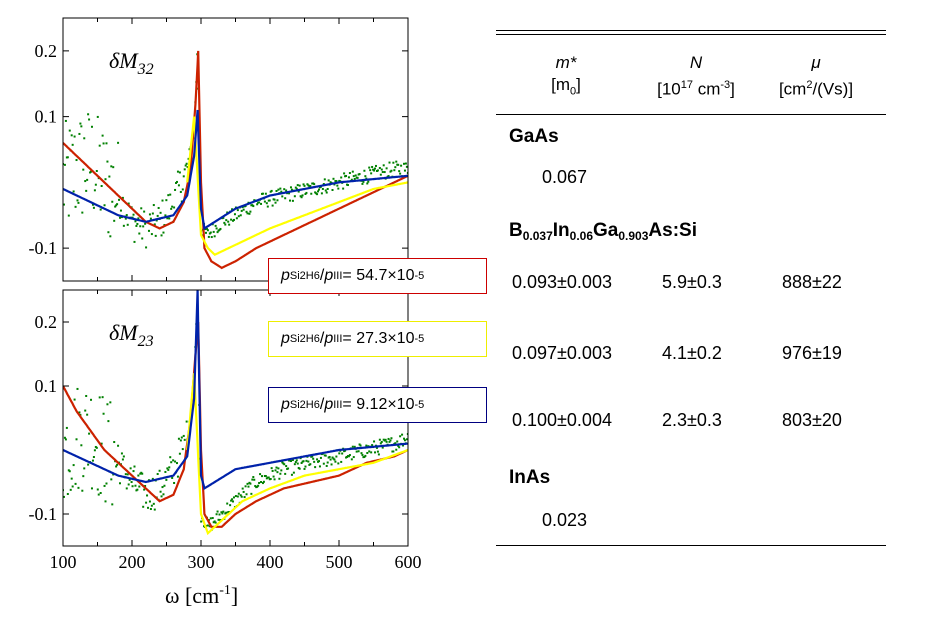 The width and height of the screenshot is (943, 622). What do you see at coordinates (377, 405) in the screenshot?
I see `legend-item-blue: p Si2H6/p III = 9.12×10 -5` at bounding box center [377, 405].